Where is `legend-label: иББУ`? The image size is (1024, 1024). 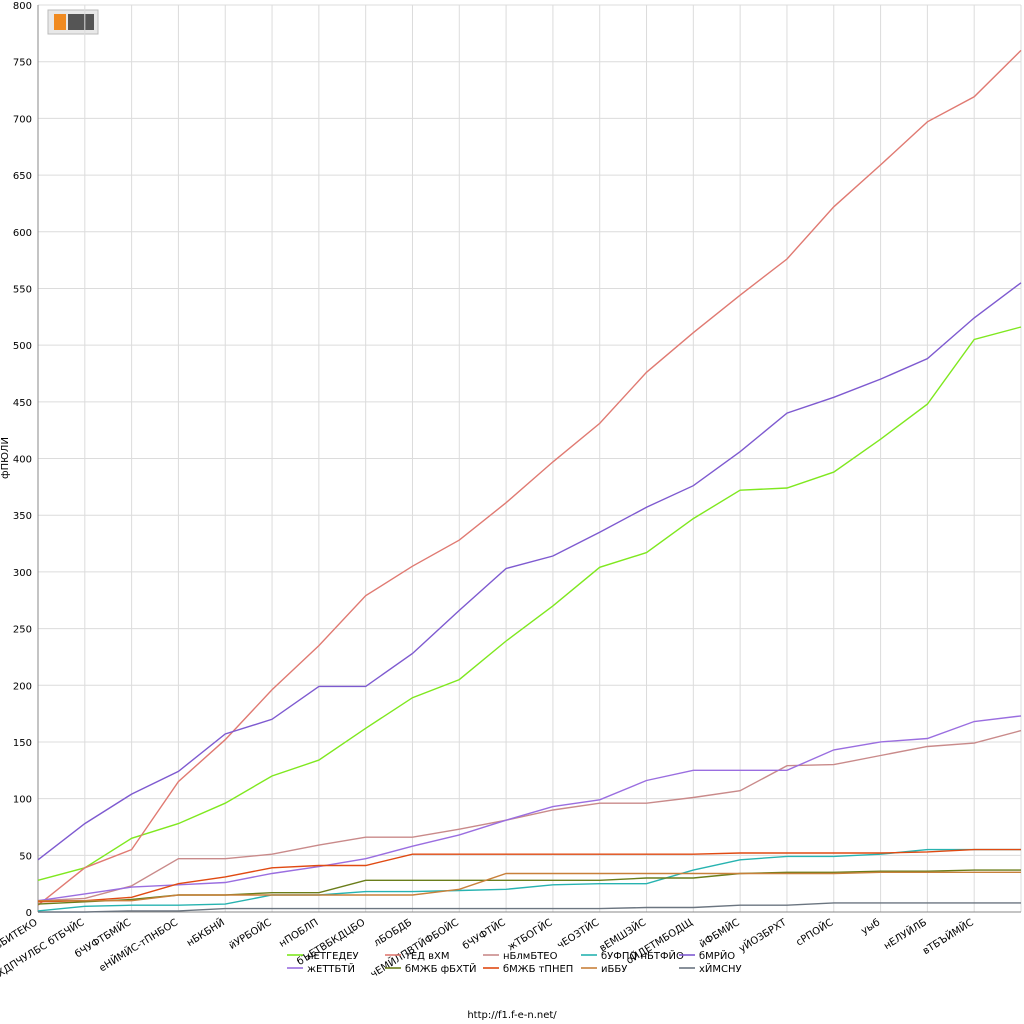 legend-label: иББУ is located at coordinates (614, 969).